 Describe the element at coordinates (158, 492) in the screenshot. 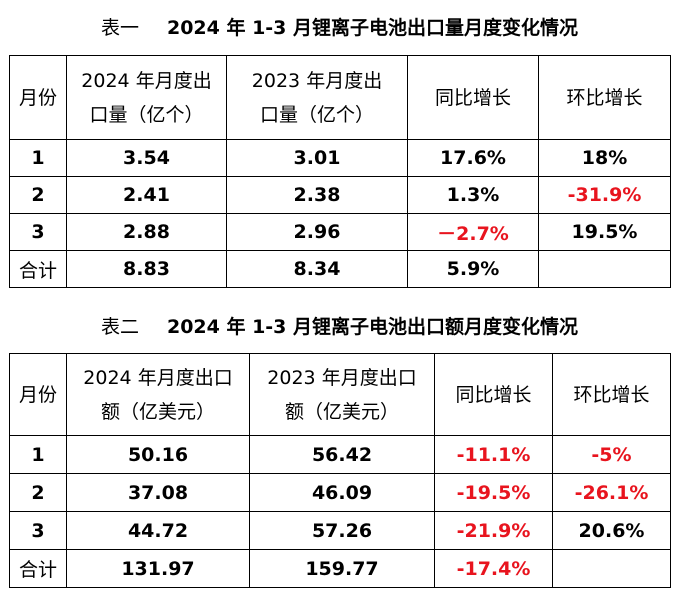

I see `table2-value-2024: 37.08` at that location.